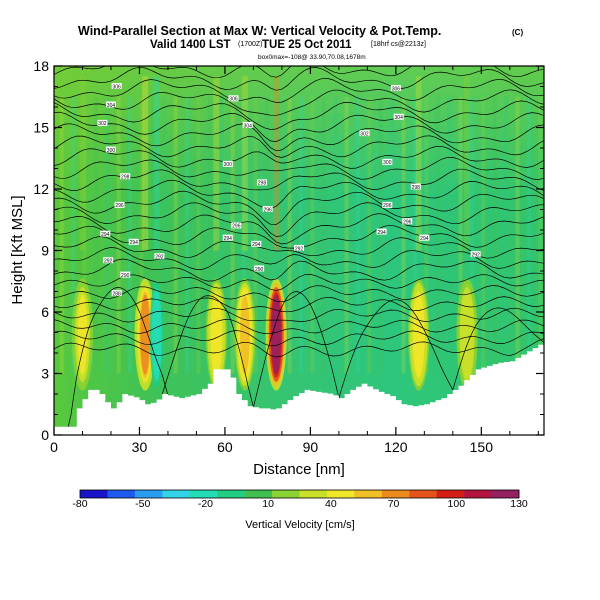  What do you see at coordinates (331, 504) in the screenshot?
I see `colorbar-tick-label: 40` at bounding box center [331, 504].